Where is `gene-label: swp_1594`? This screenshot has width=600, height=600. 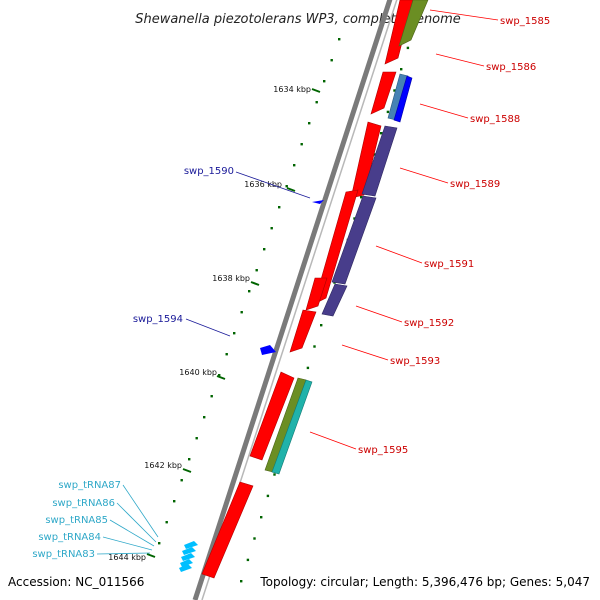
gene-label: swp_1594 is located at coordinates (158, 319).